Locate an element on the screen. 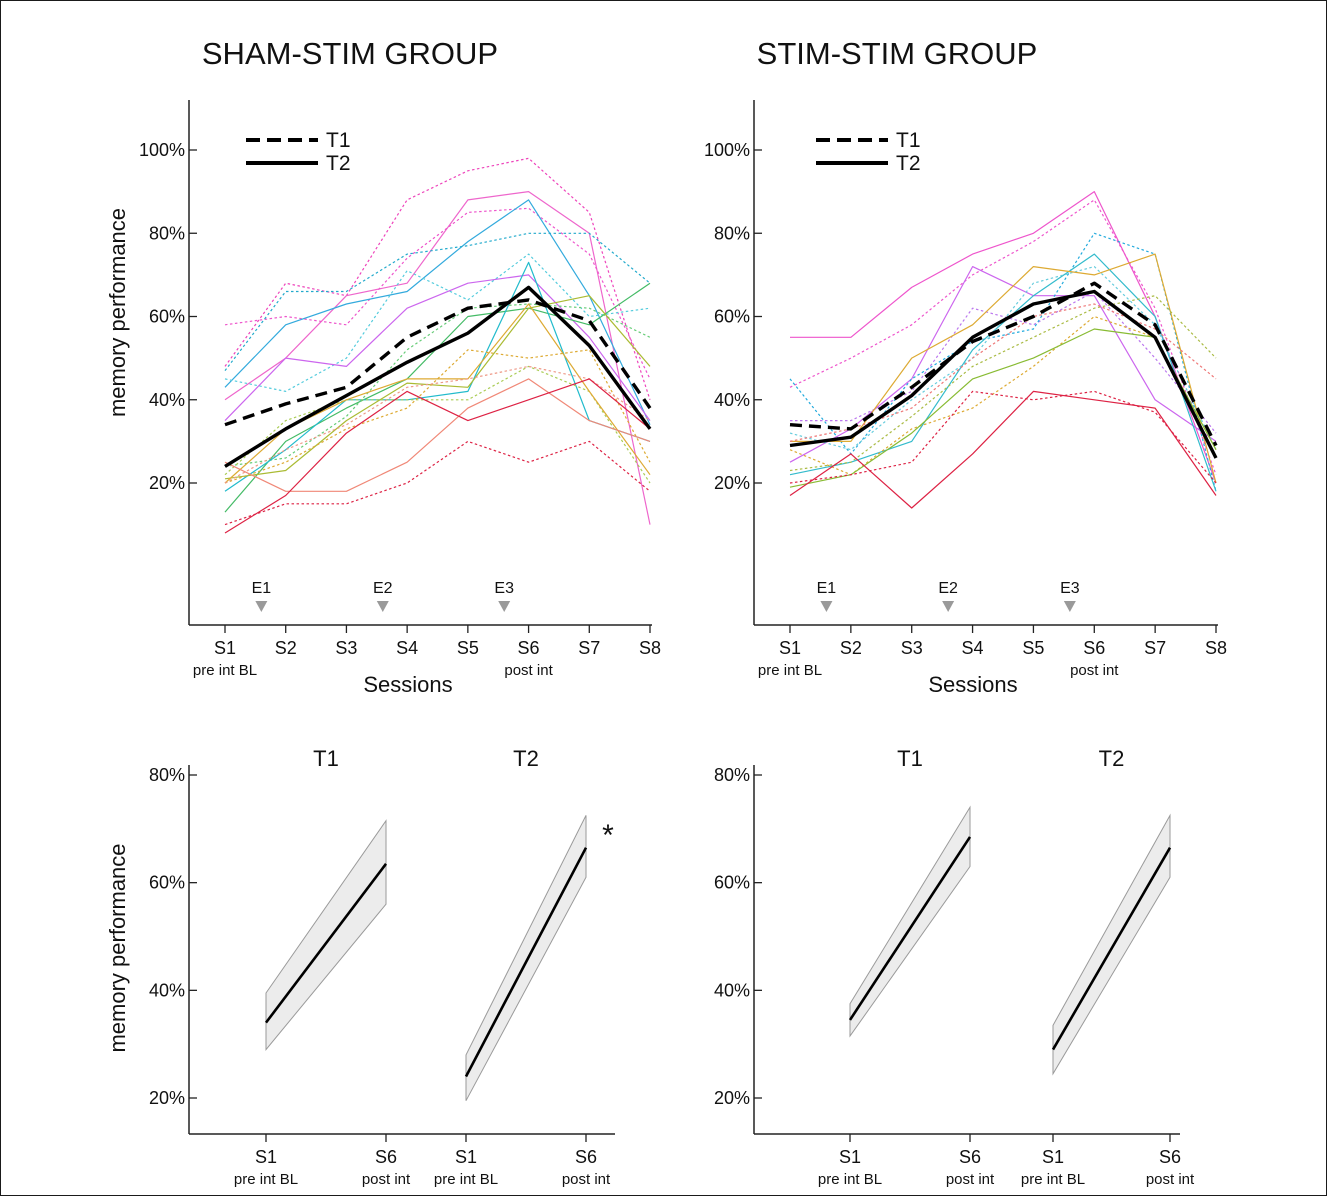  legend-label: T1 is located at coordinates (908, 140).